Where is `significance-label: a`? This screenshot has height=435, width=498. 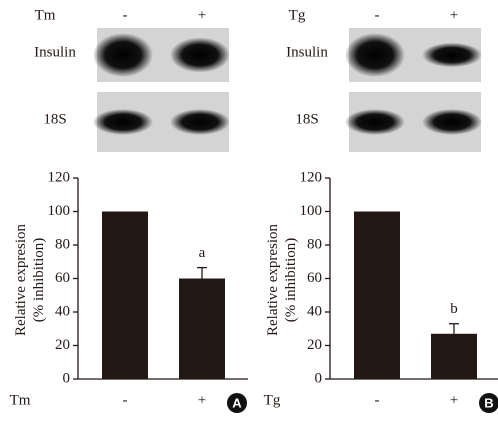 significance-label: a is located at coordinates (202, 253).